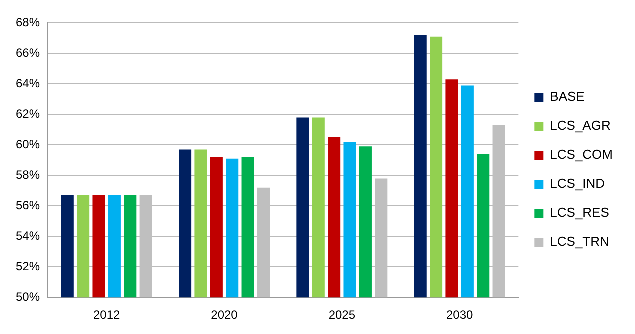 This screenshot has width=635, height=334. I want to click on legend-label: LCS_IND, so click(578, 184).